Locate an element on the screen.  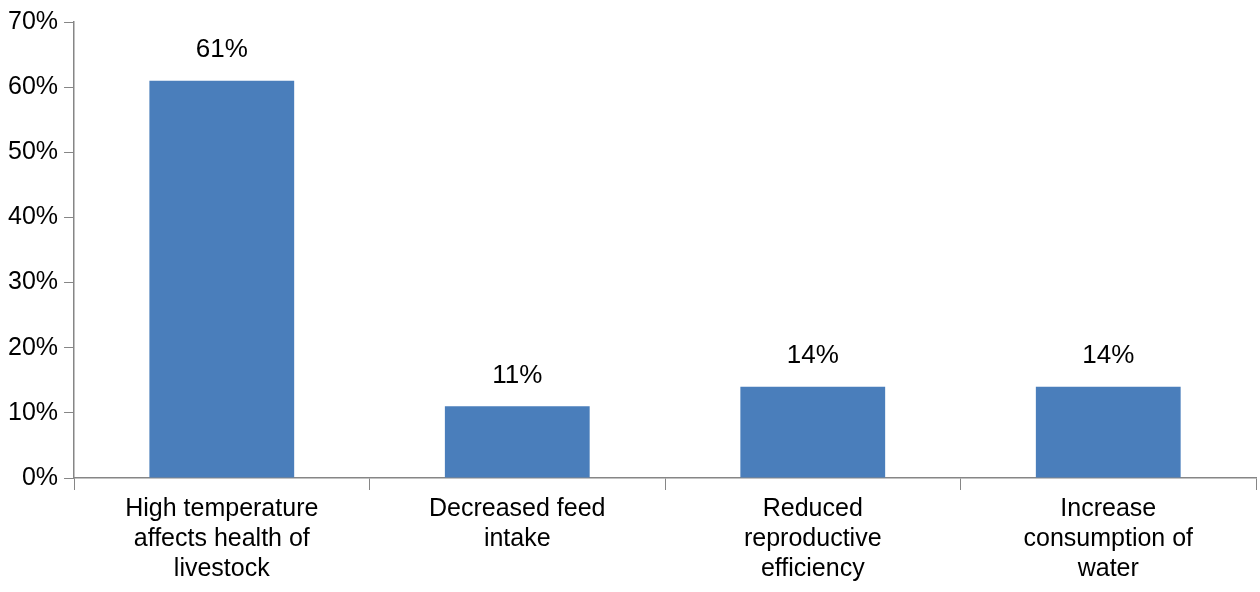
x-tick-label: High temperature affects health of livestock is located at coordinates (222, 536).